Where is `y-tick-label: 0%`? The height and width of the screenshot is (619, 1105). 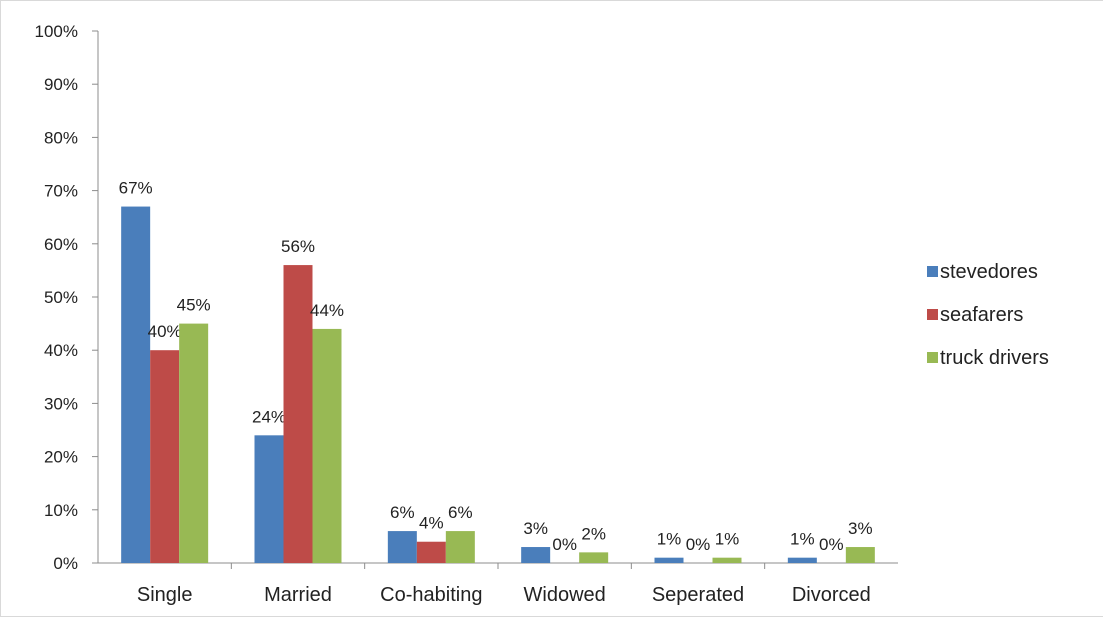 y-tick-label: 0% is located at coordinates (65, 563).